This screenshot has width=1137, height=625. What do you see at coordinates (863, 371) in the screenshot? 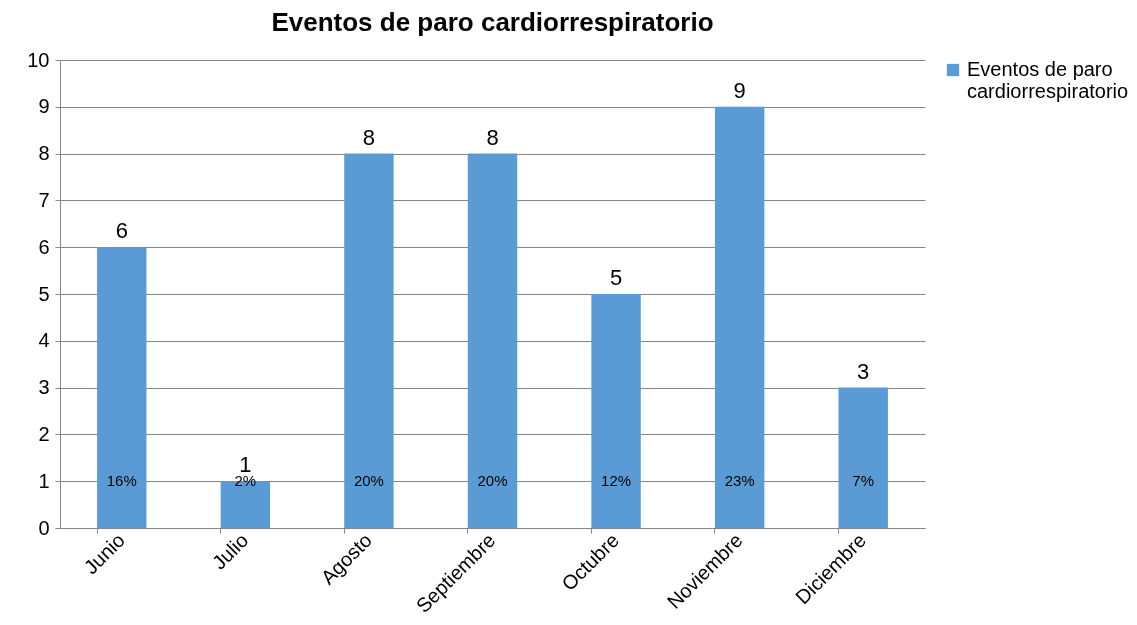
I see `data-label: 3` at bounding box center [863, 371].